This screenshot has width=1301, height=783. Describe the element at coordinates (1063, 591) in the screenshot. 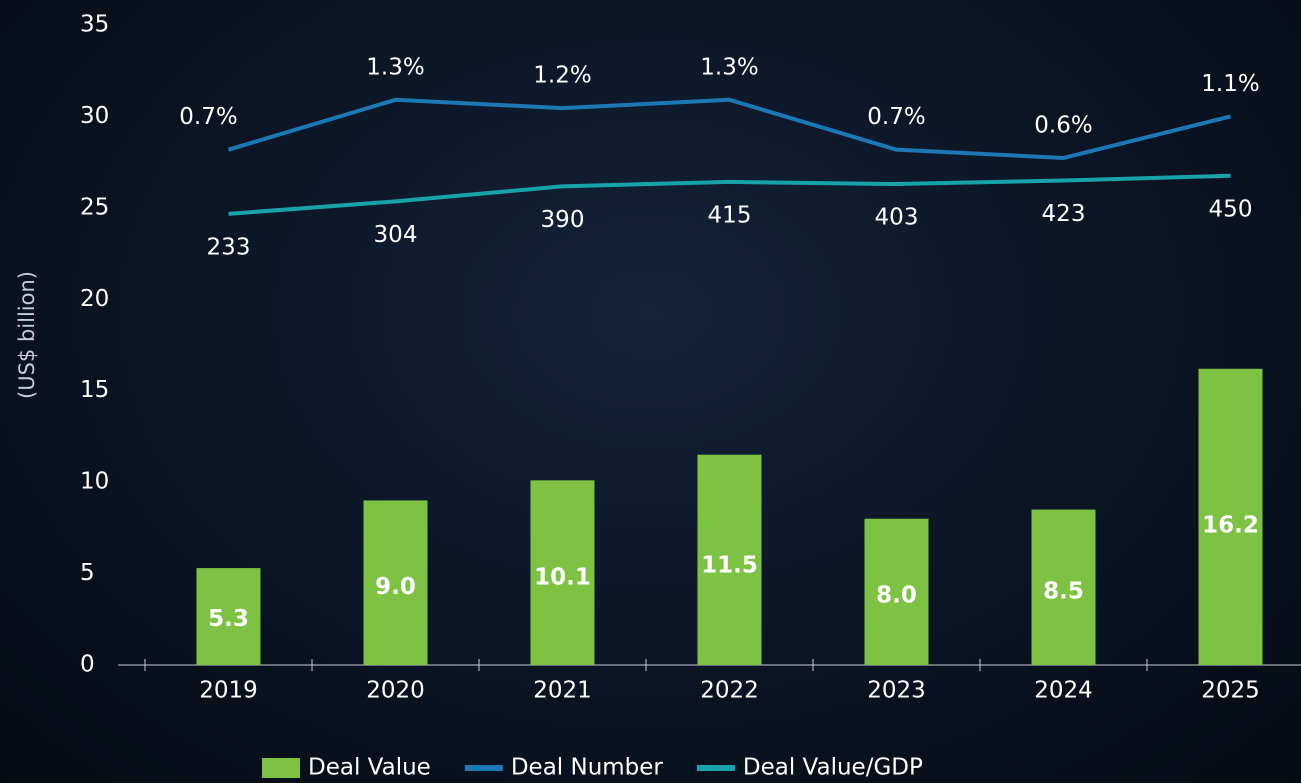

I see `bar-value-label: 8.5` at that location.